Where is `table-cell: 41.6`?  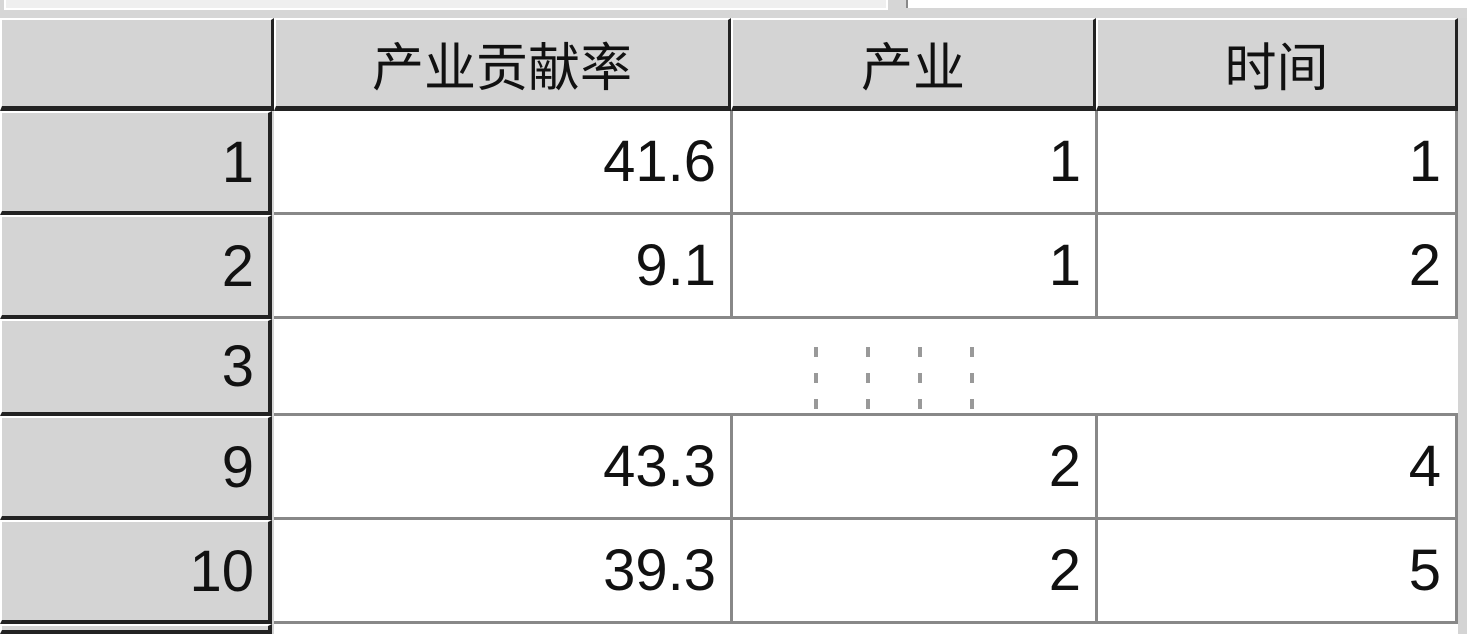
table-cell: 41.6 is located at coordinates (503, 163).